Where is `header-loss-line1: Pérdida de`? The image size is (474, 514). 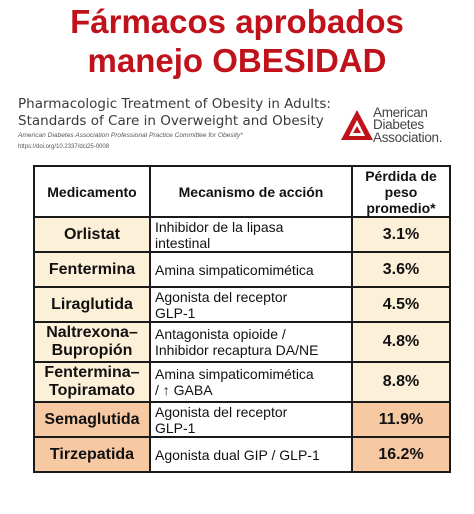
header-loss-line1: Pérdida de is located at coordinates (401, 175).